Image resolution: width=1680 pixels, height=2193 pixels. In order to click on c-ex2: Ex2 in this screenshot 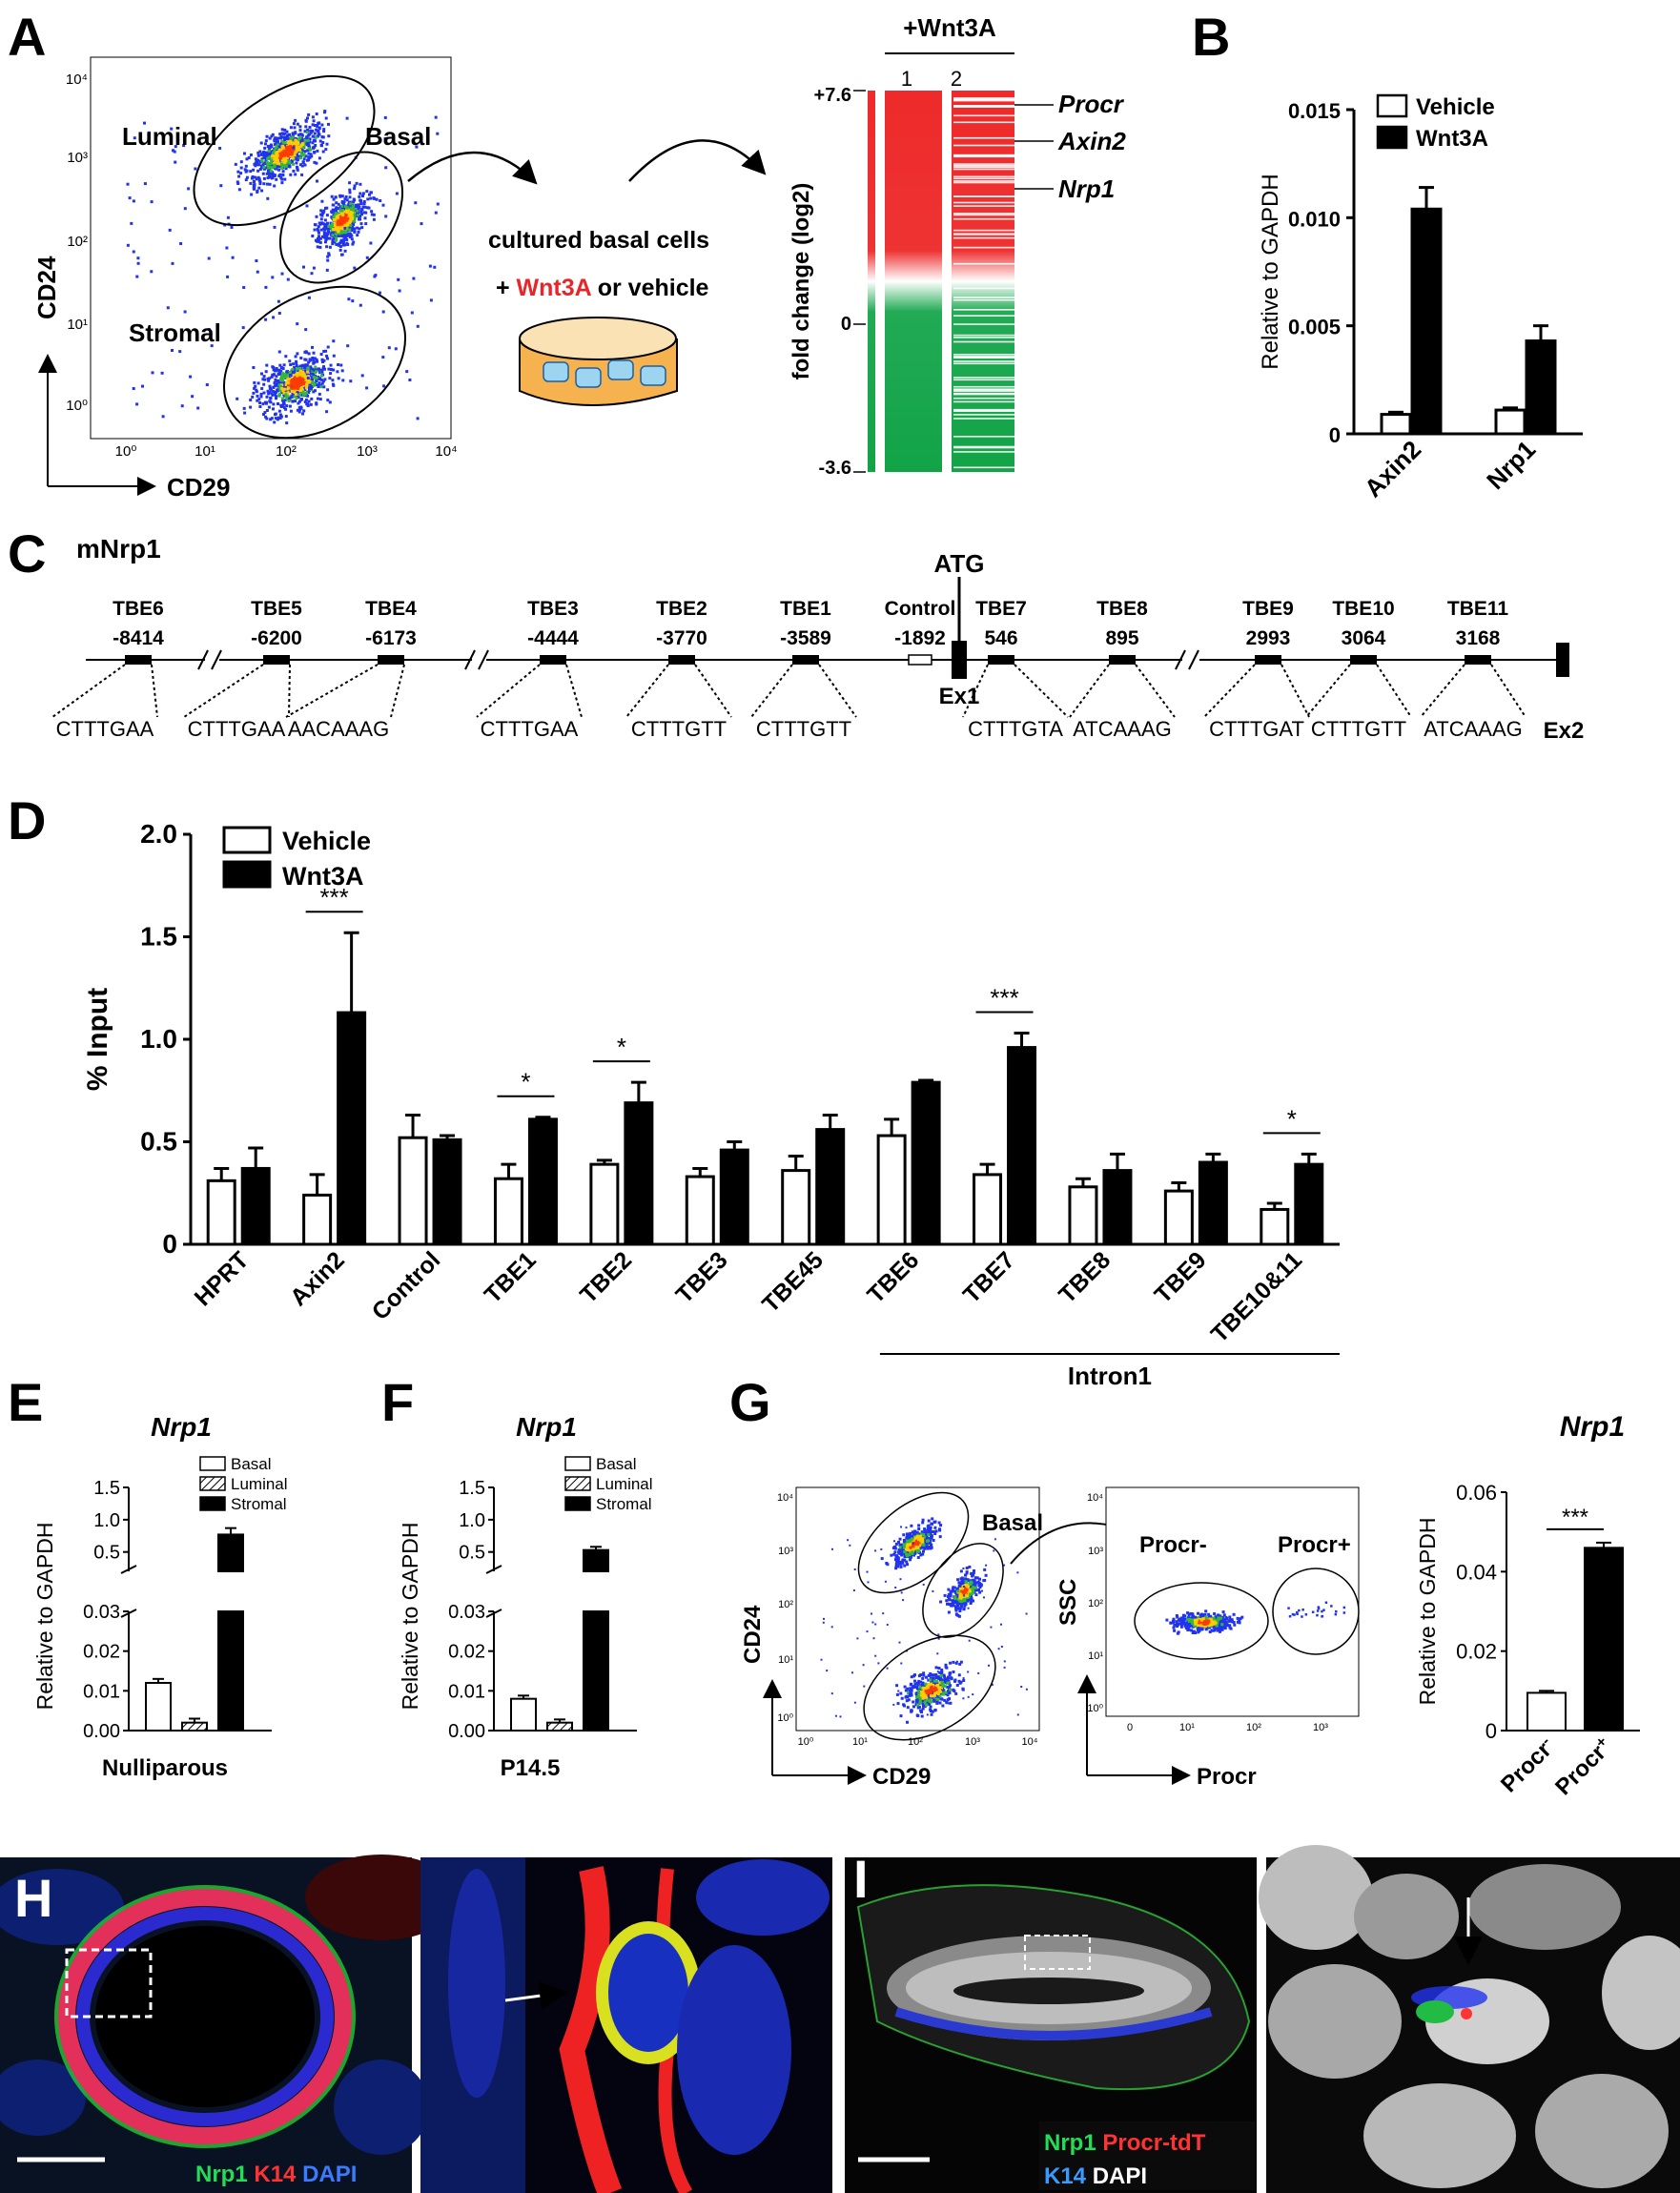, I will do `click(1565, 731)`.